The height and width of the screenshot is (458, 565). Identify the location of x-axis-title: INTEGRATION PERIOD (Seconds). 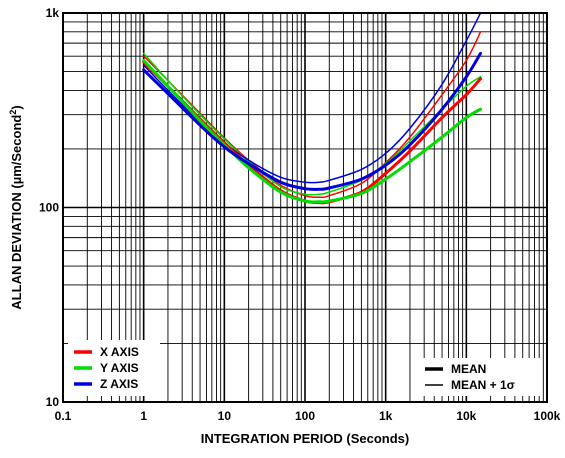
(305, 438).